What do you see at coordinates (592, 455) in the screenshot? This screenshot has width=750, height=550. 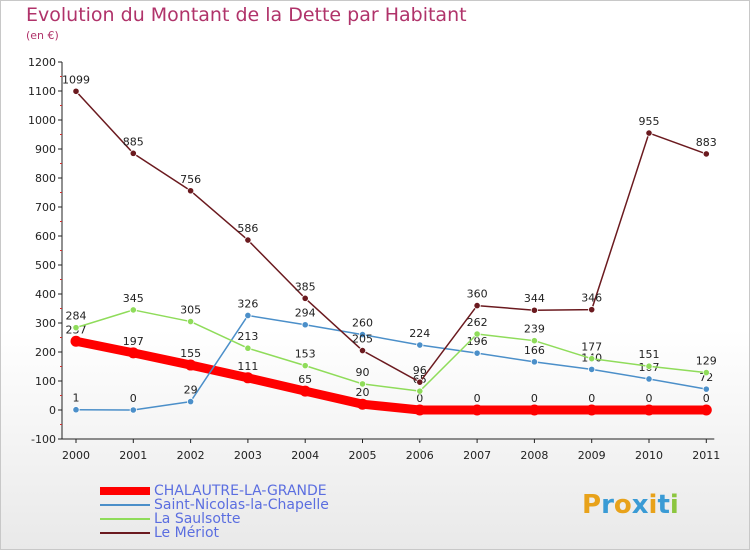 I see `x-tick-label: 2009` at bounding box center [592, 455].